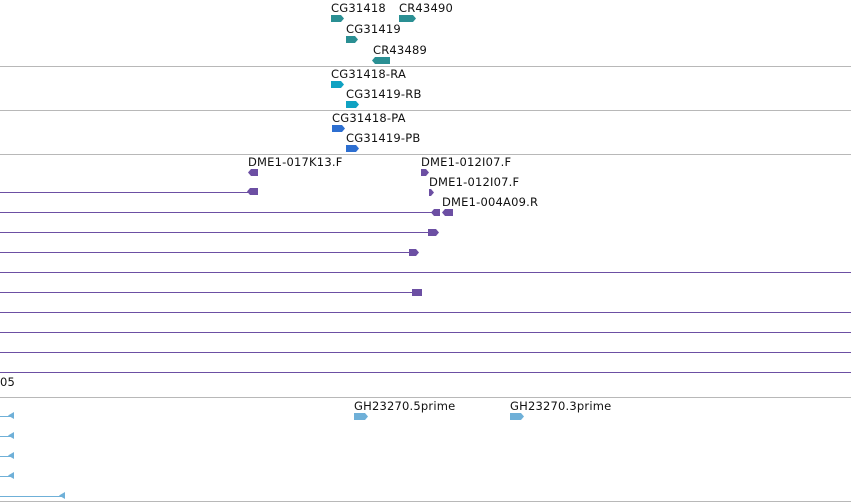 This screenshot has width=851, height=503. Describe the element at coordinates (417, 292) in the screenshot. I see `bac-end-box` at that location.